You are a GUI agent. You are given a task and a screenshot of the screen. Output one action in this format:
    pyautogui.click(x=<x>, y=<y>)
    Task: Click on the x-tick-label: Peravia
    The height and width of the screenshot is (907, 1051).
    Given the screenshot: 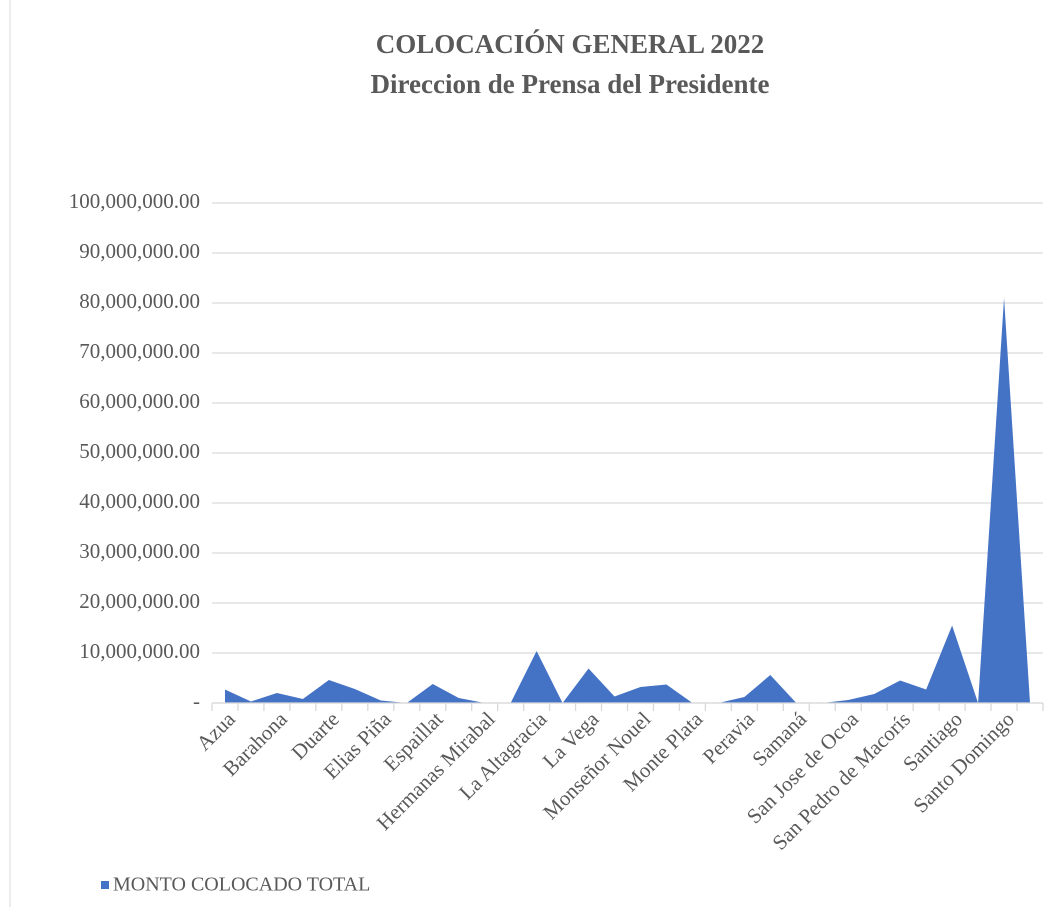 What is the action you would take?
    pyautogui.click(x=729, y=737)
    